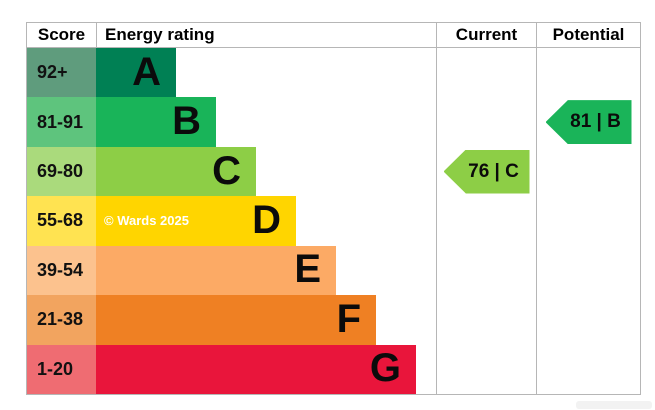  I want to click on bar-area: C, so click(266, 171).